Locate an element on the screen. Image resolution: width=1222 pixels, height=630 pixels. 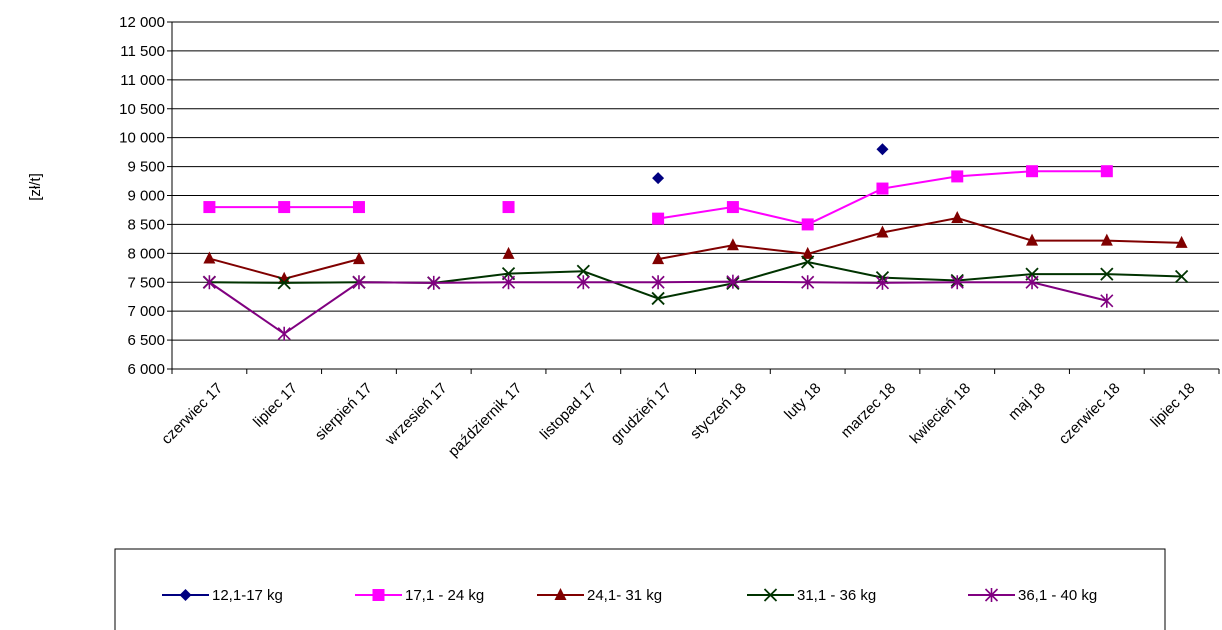
legend-item: 12,1-17 kg is located at coordinates (222, 595).